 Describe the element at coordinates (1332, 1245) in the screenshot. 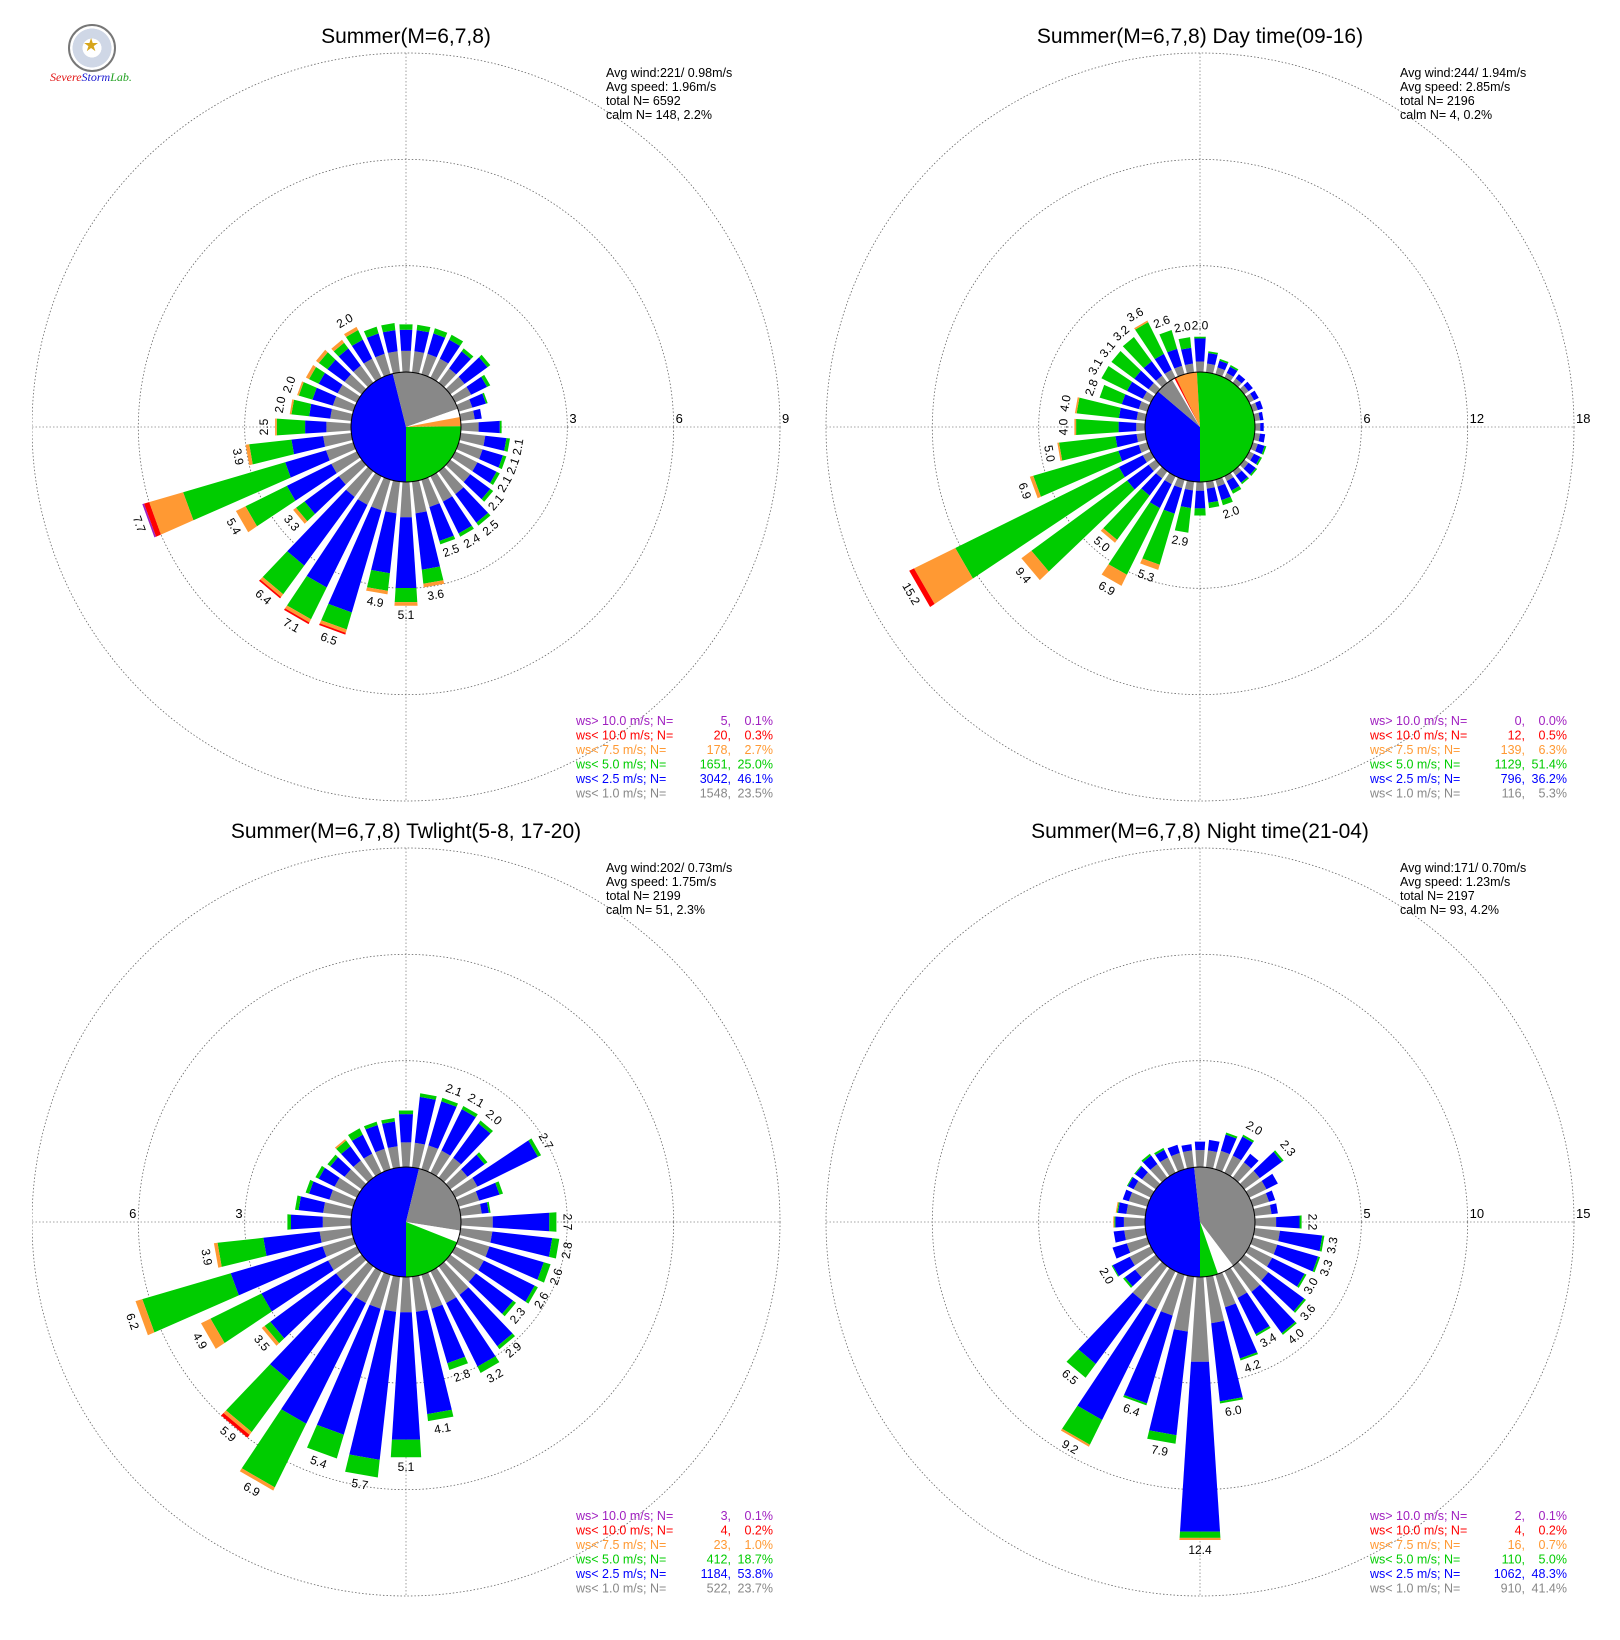

I see `sector-total-label: 3.3` at that location.